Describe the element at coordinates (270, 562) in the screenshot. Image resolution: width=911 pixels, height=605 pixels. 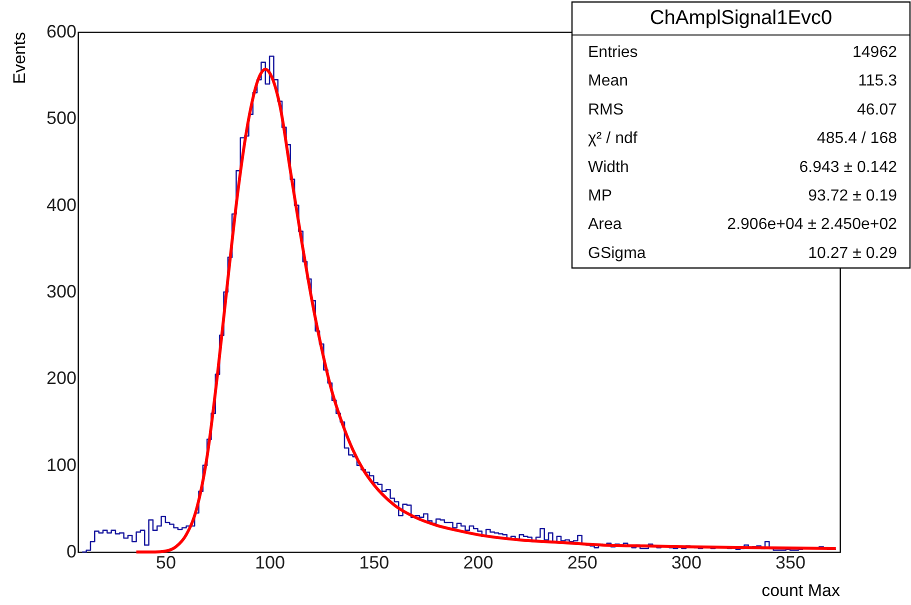
I see `x-tick-label: 100` at that location.